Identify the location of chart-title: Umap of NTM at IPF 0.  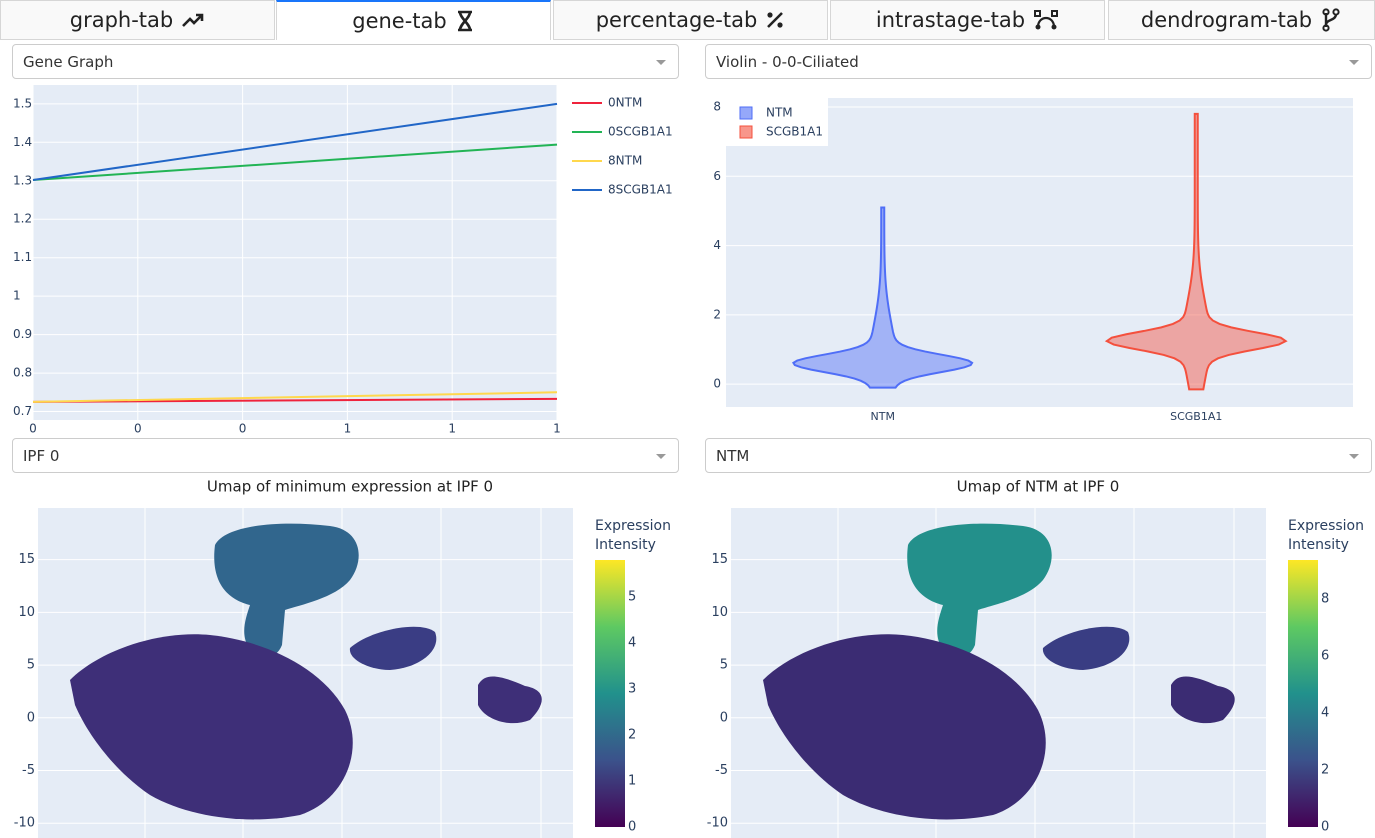
(1038, 487).